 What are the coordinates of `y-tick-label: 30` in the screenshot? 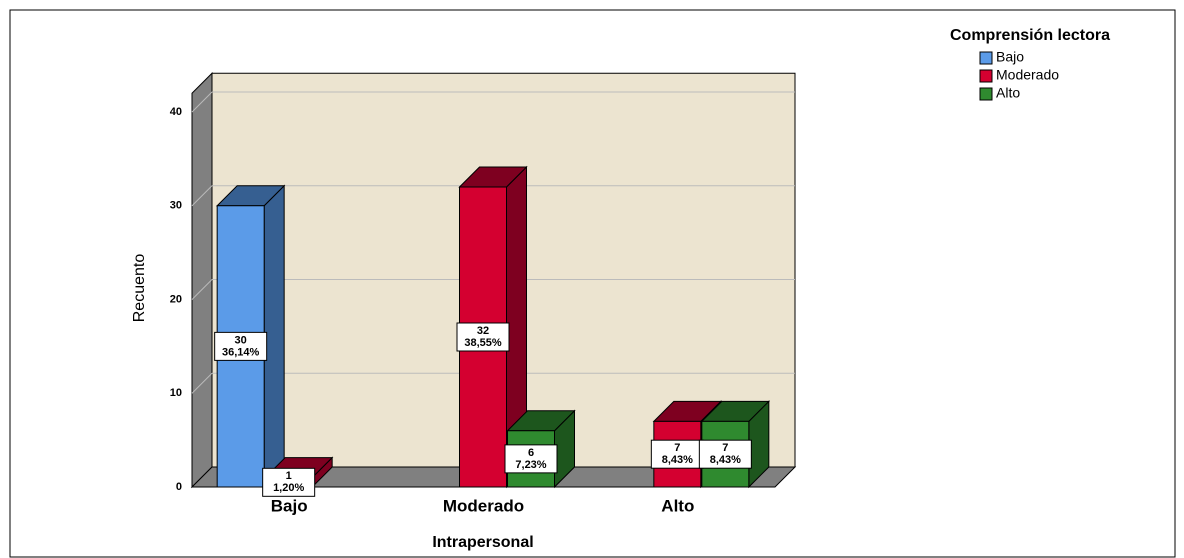 It's located at (176, 206).